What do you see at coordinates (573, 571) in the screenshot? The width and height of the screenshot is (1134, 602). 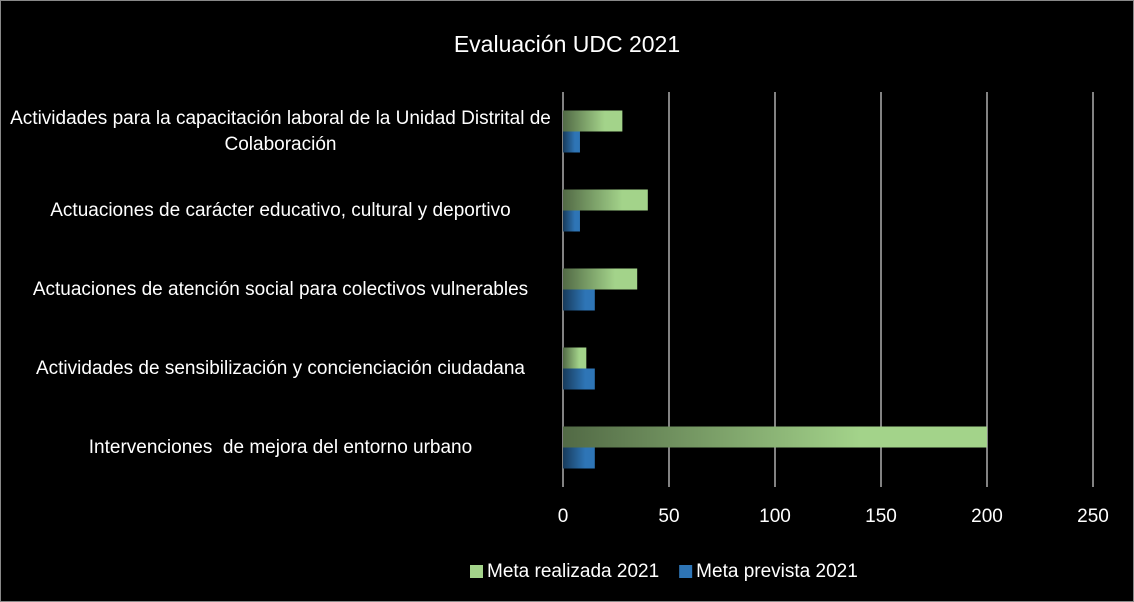 I see `legend-label: Meta realizada 2021` at bounding box center [573, 571].